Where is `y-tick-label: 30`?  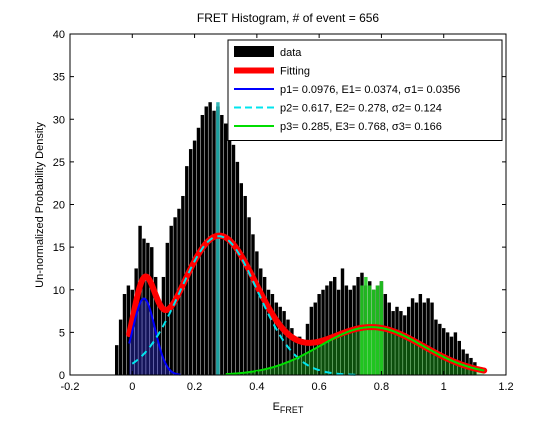 y-tick-label: 30 is located at coordinates (59, 120).